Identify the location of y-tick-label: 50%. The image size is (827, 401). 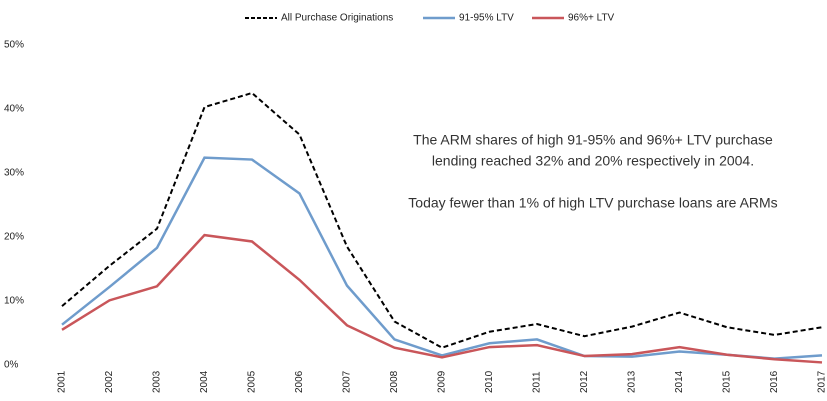
(14, 45).